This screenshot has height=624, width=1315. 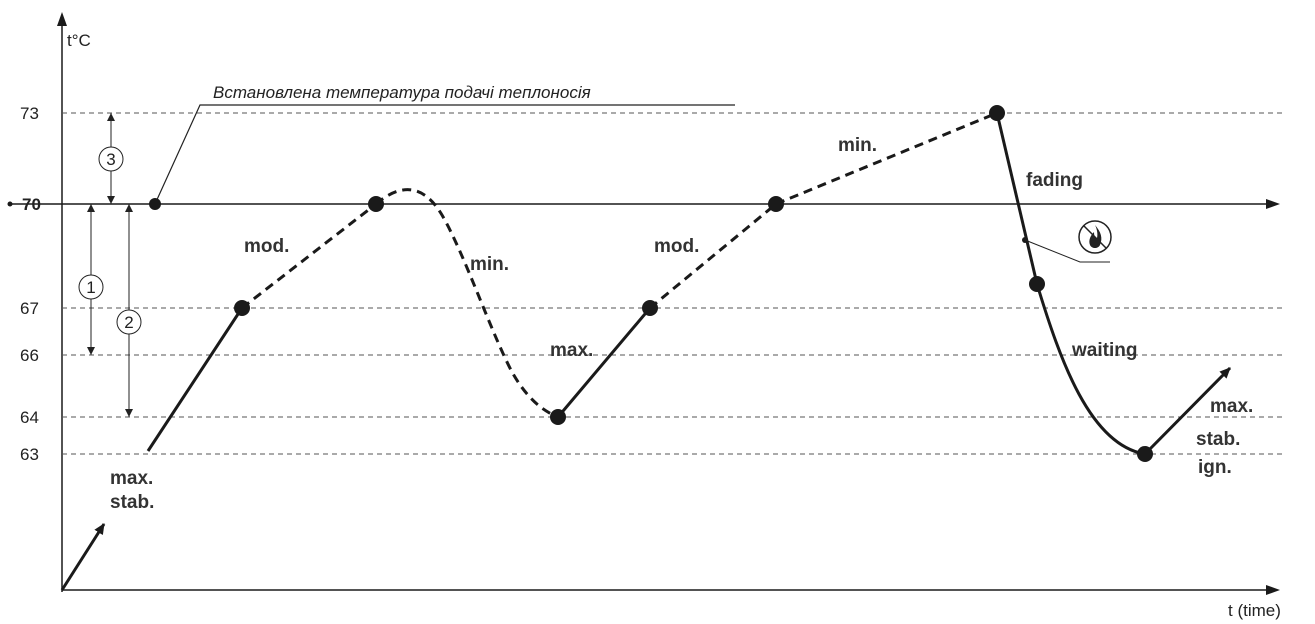 I want to click on phase-label-fading: fading, so click(x=1054, y=180).